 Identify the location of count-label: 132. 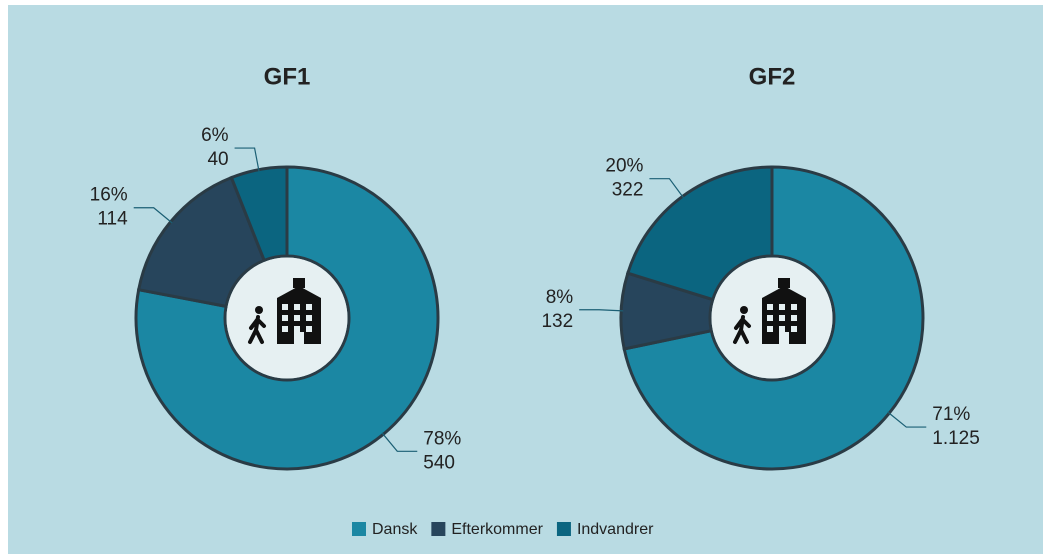
(557, 321).